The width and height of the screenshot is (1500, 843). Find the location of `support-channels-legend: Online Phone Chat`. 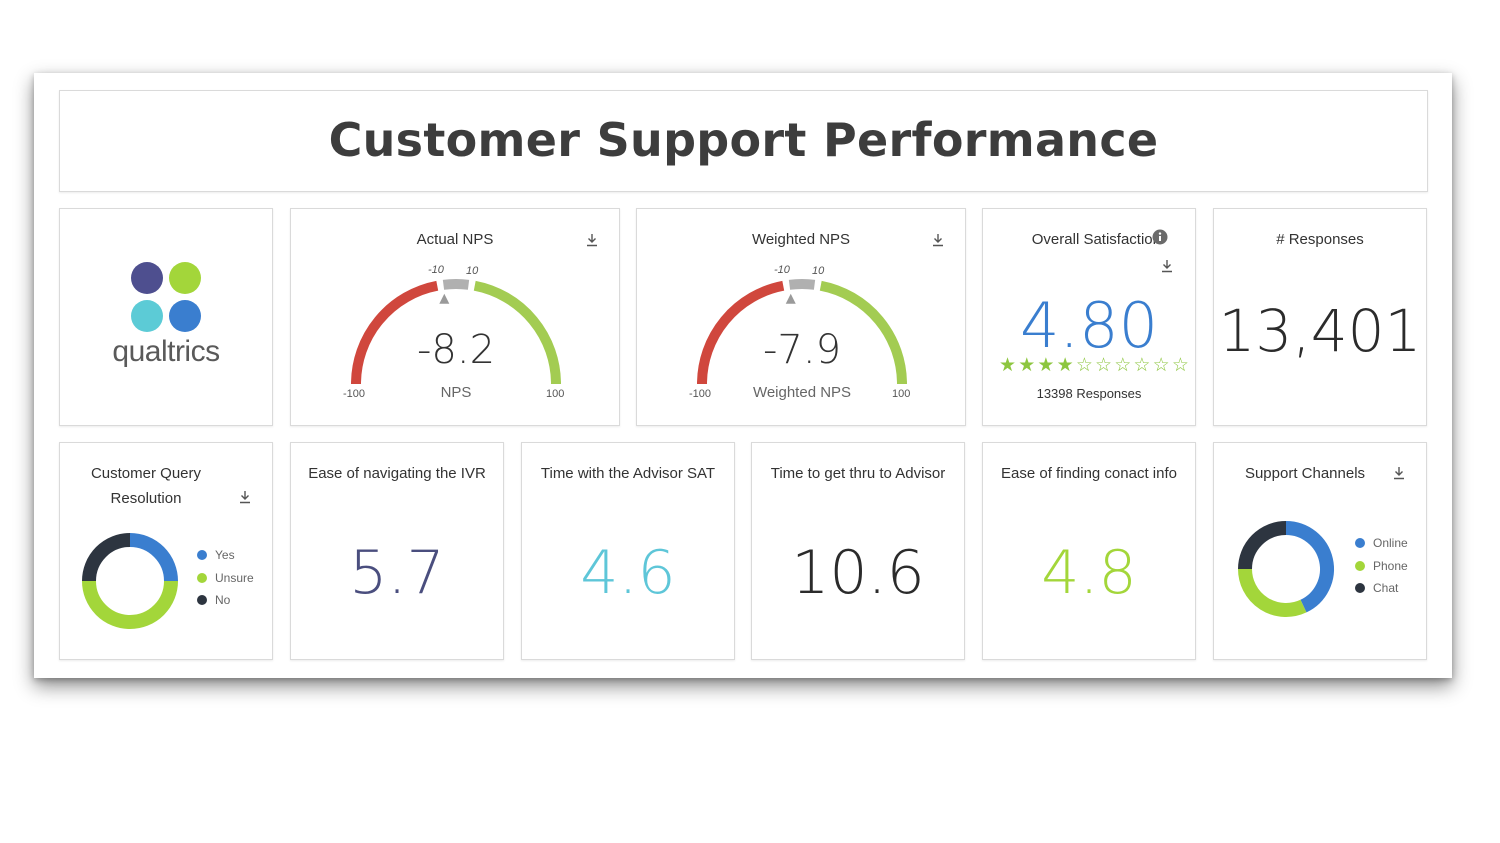

support-channels-legend: Online Phone Chat is located at coordinates (1381, 566).